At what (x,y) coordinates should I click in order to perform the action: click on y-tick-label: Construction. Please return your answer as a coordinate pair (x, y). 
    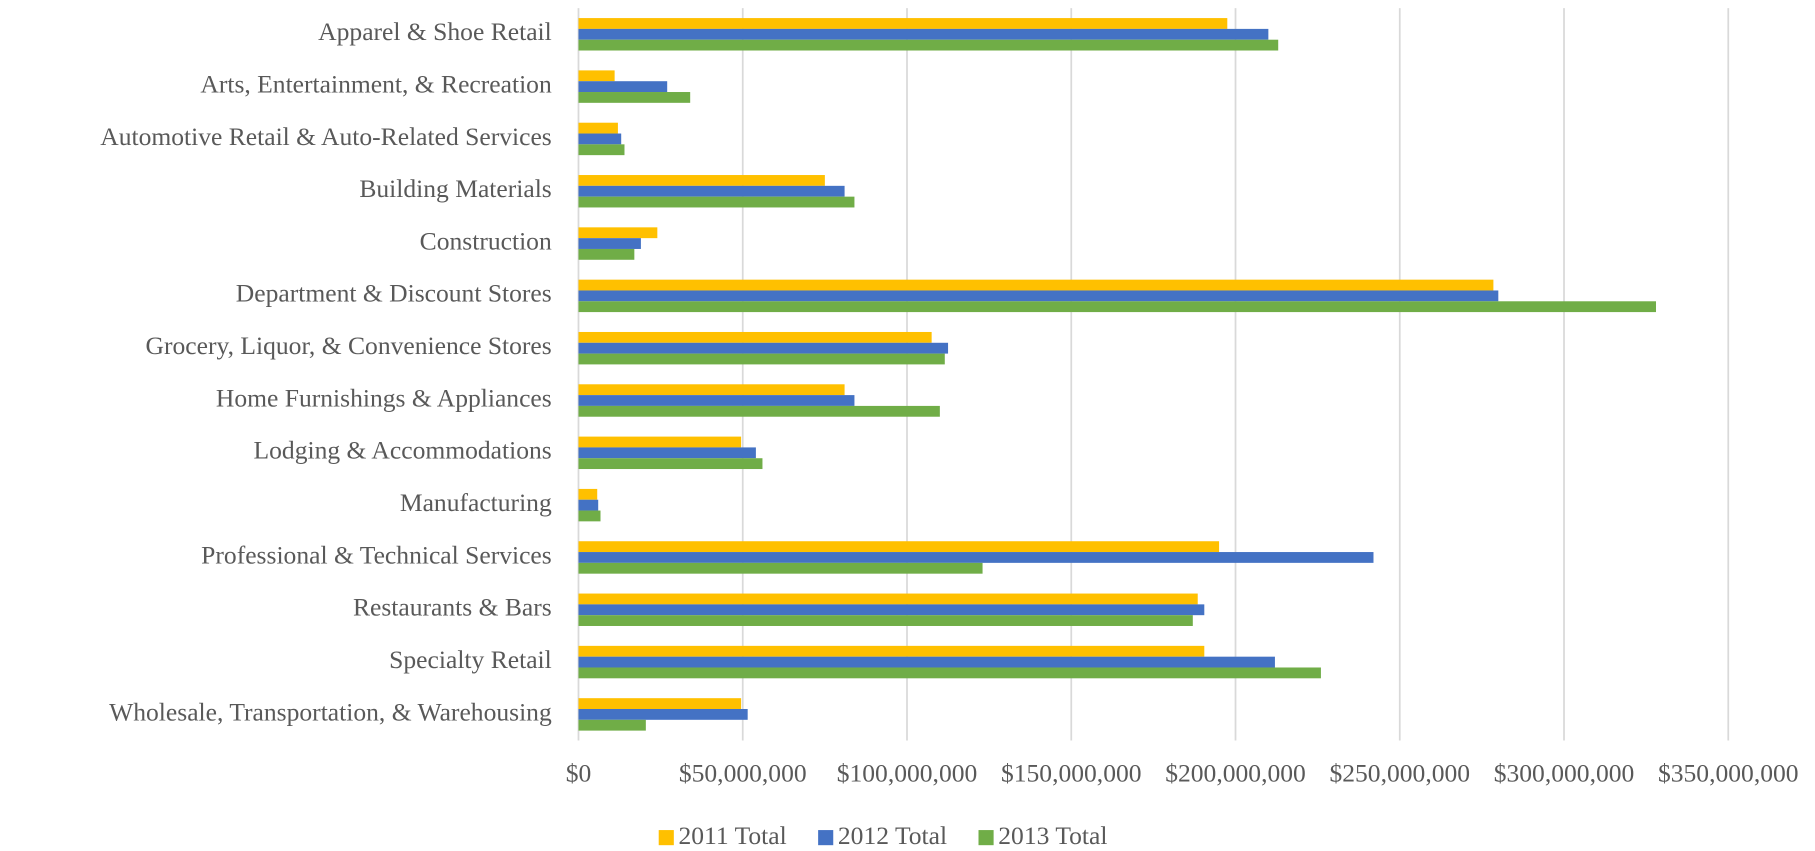
    Looking at the image, I should click on (486, 240).